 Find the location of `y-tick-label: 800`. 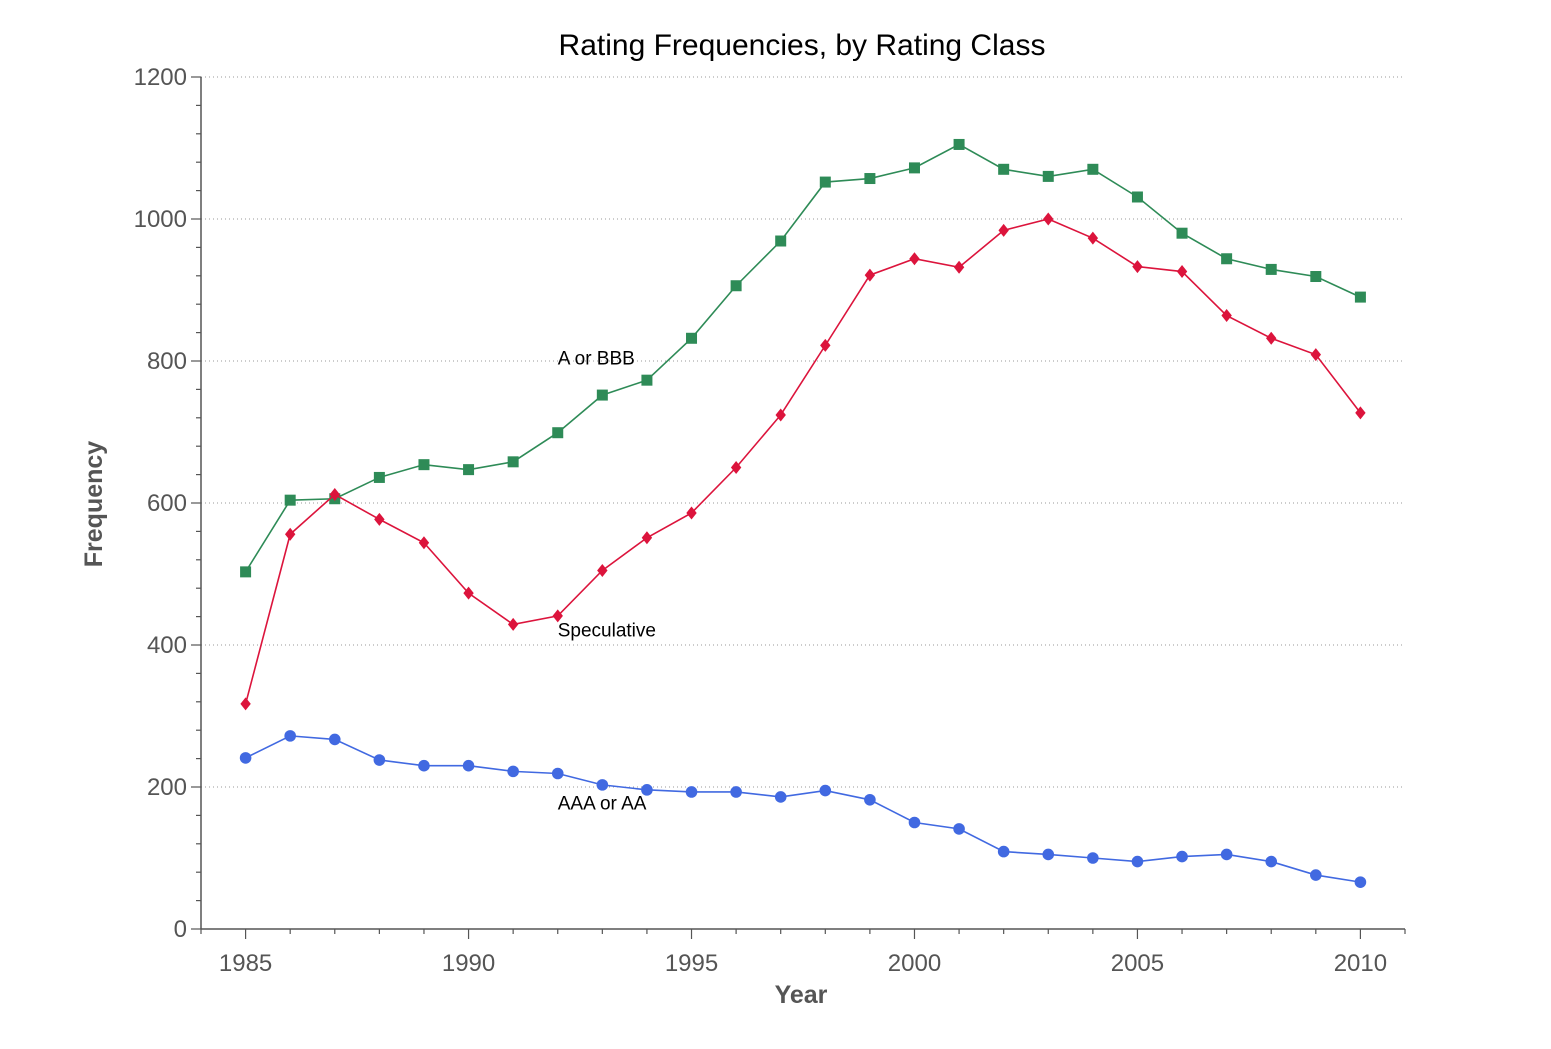

y-tick-label: 800 is located at coordinates (167, 361).